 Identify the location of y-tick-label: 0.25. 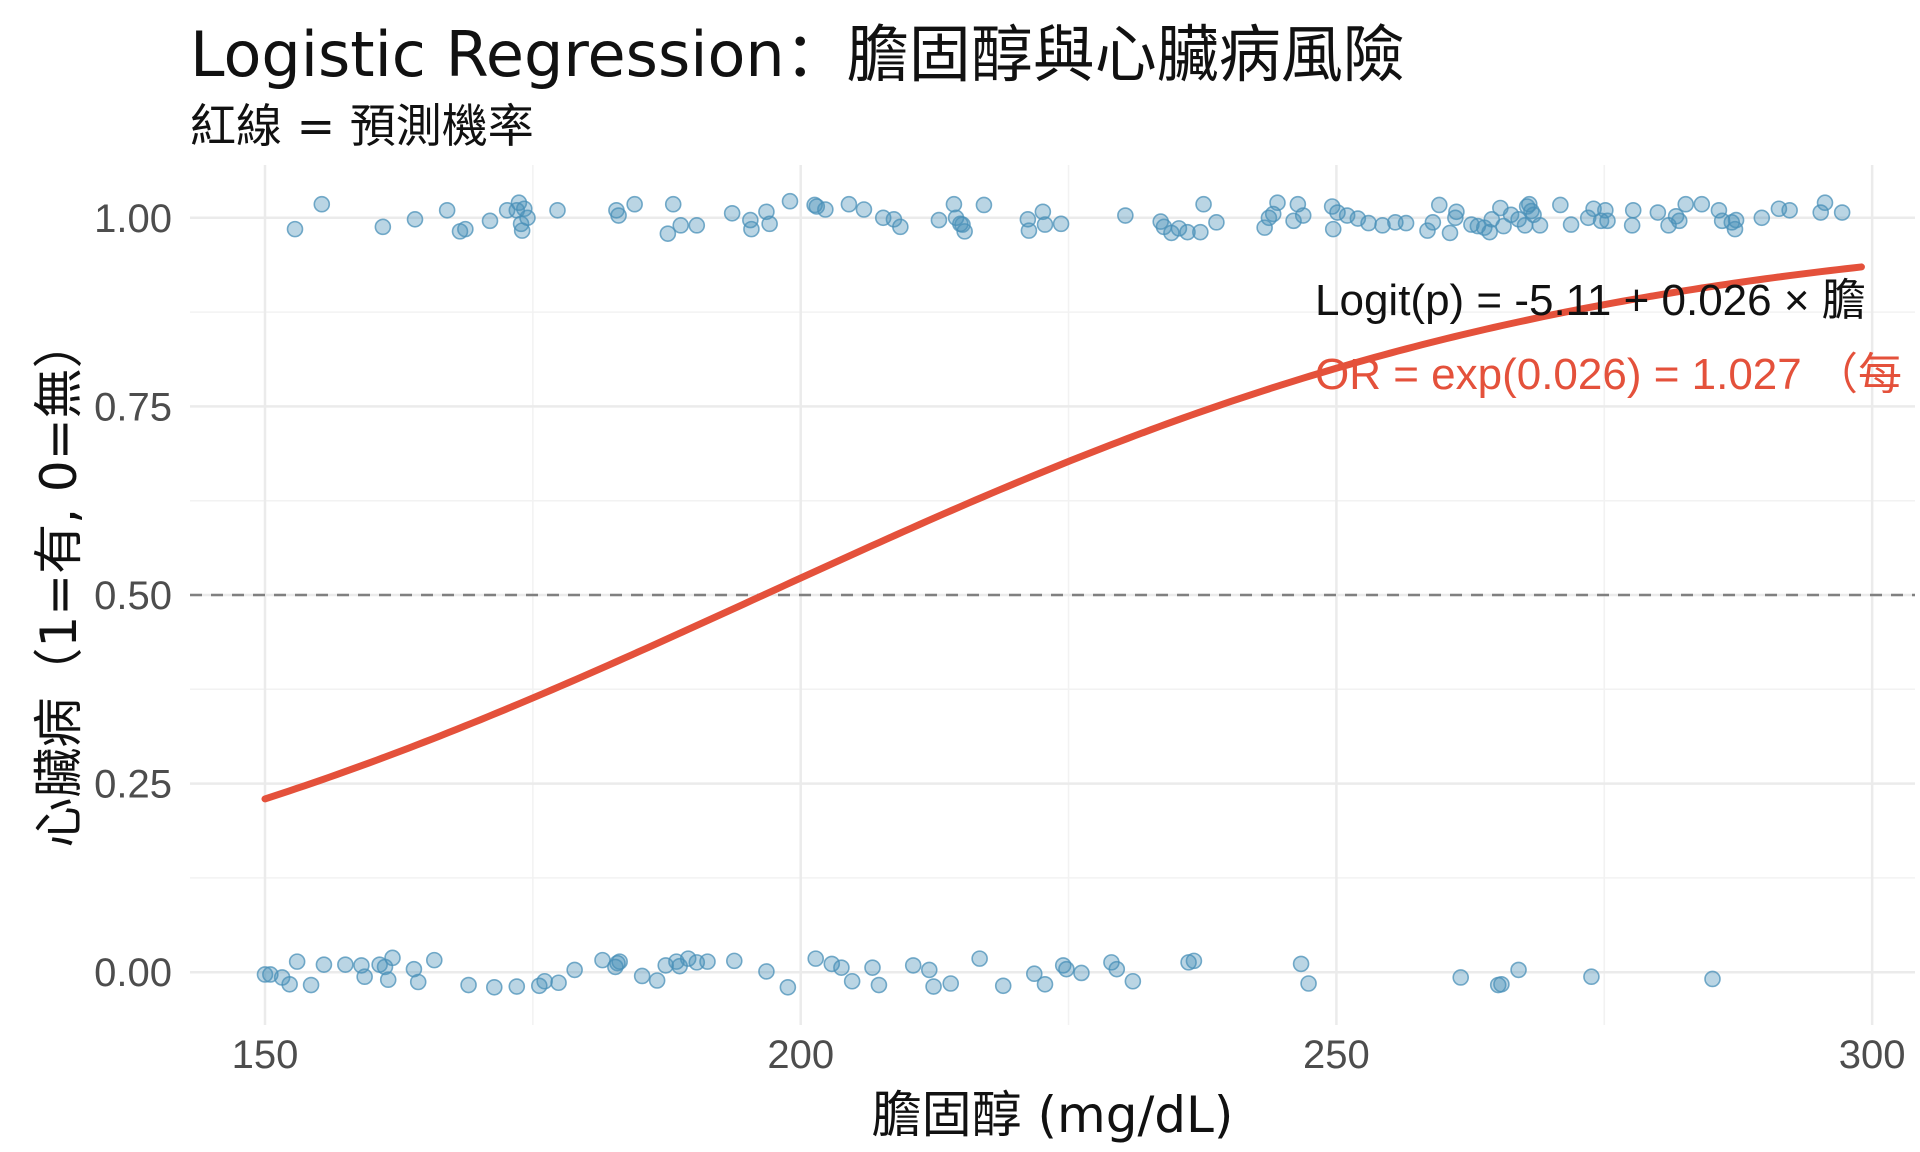
(133, 785).